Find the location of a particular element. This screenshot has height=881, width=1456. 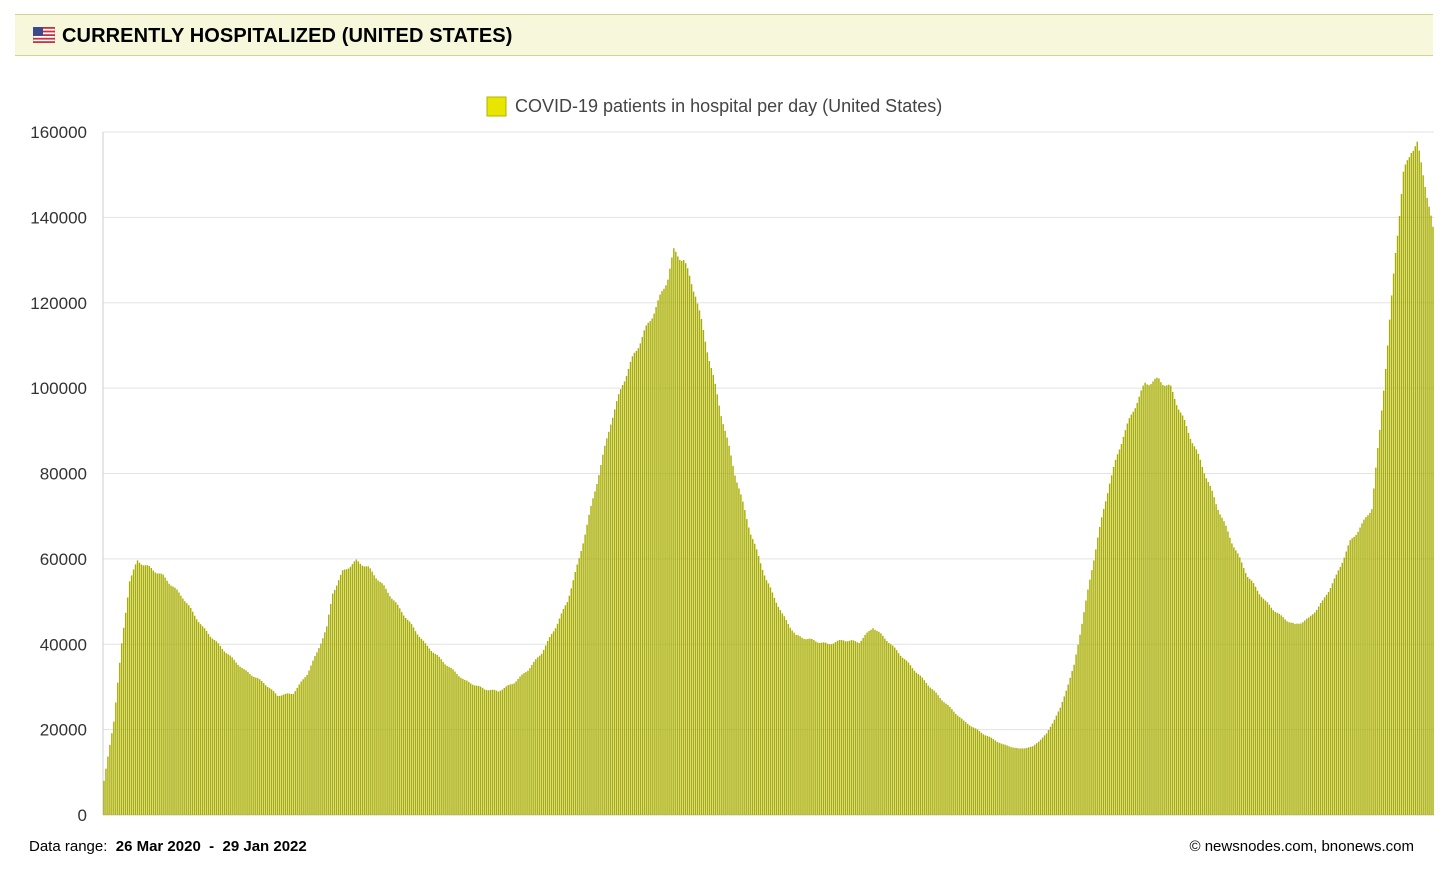

y-tick-label: 60000 is located at coordinates (63, 559).